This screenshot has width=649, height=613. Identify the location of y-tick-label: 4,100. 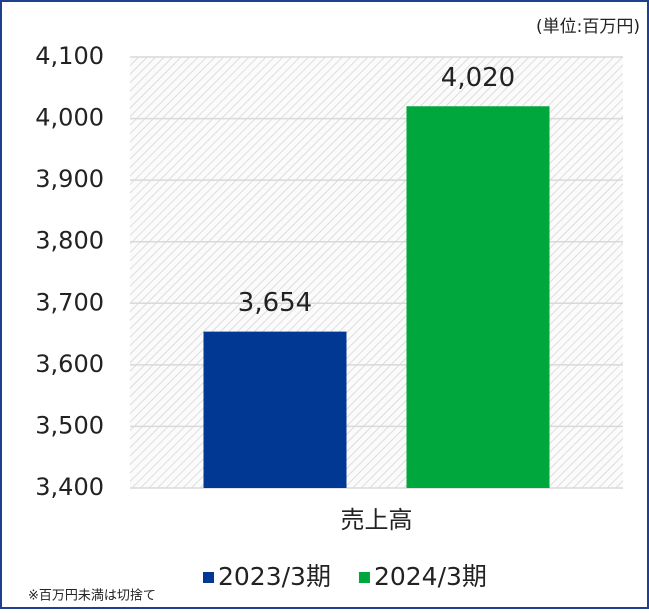
(69, 56).